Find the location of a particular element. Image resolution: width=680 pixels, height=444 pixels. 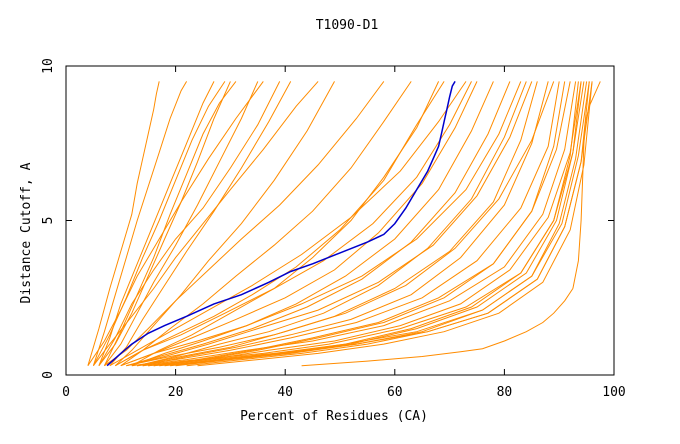

x-tick-label: 40 is located at coordinates (285, 392).